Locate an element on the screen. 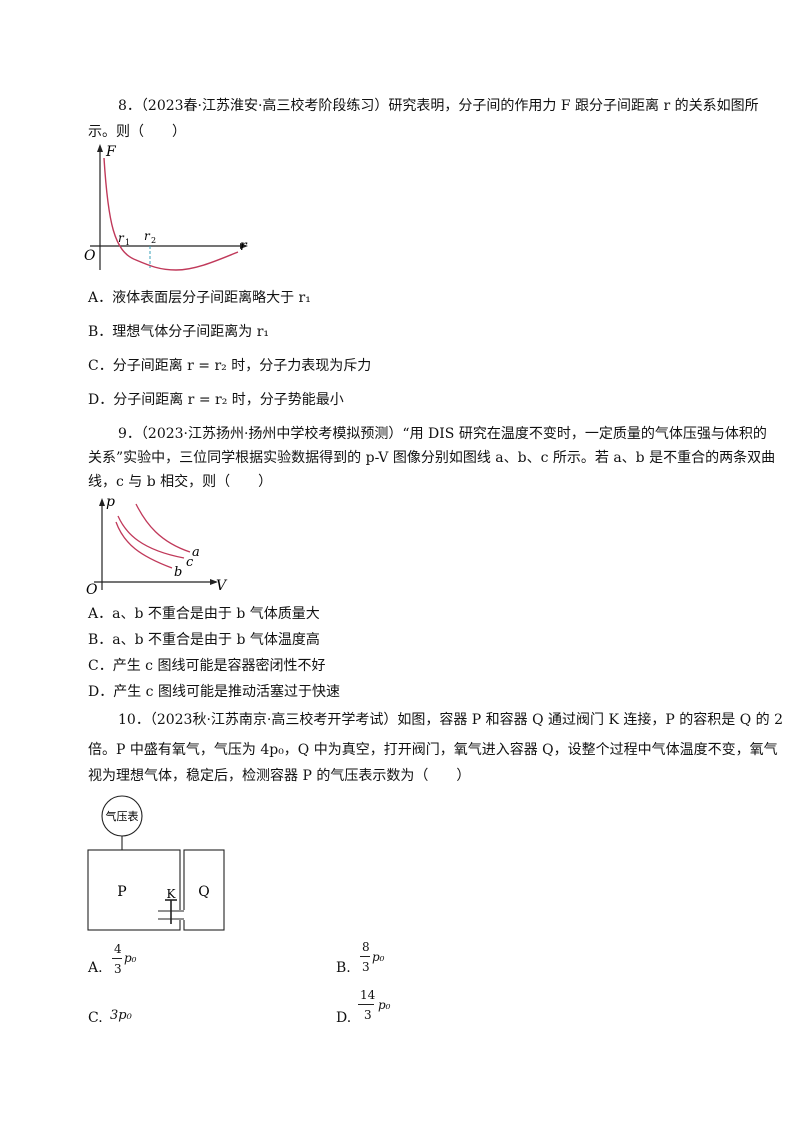 The height and width of the screenshot is (1132, 800). q10-option-d-var: p₀ is located at coordinates (384, 1005).